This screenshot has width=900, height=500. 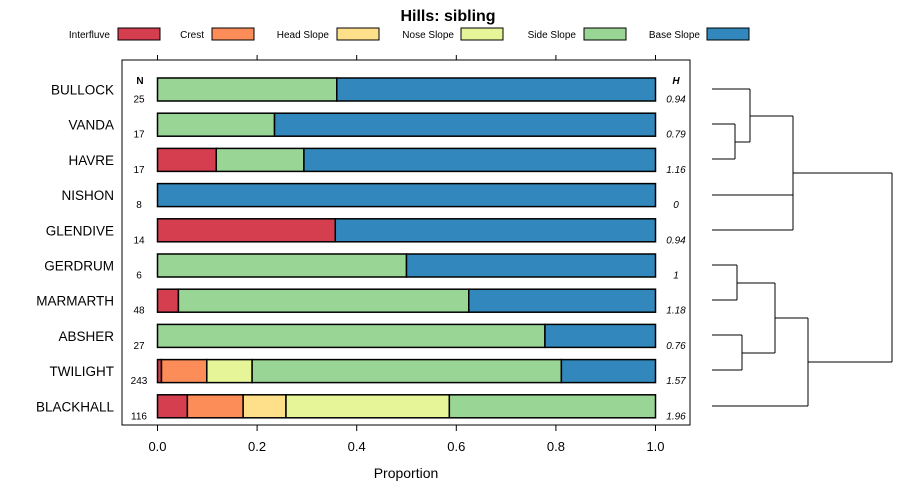 What do you see at coordinates (75, 301) in the screenshot?
I see `category-label-marmarth: MARMARTH` at bounding box center [75, 301].